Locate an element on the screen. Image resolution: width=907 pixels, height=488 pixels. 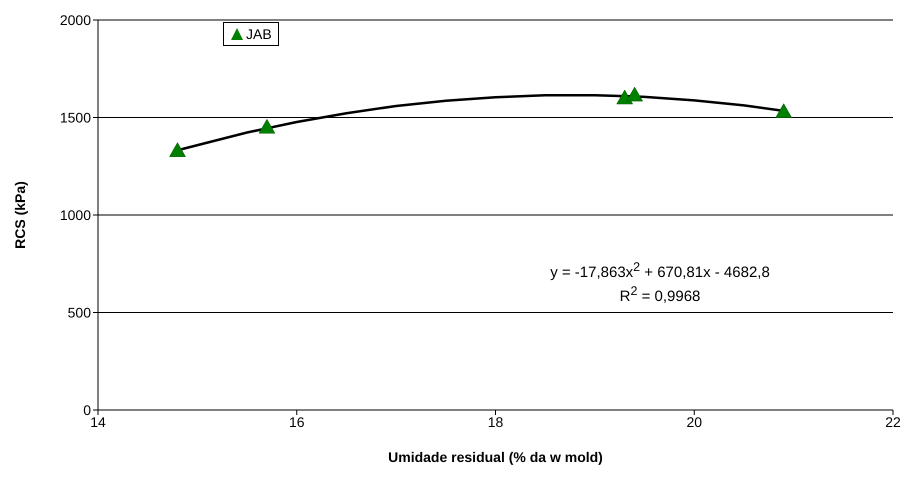
y-tick-label: 0 is located at coordinates (87, 410).